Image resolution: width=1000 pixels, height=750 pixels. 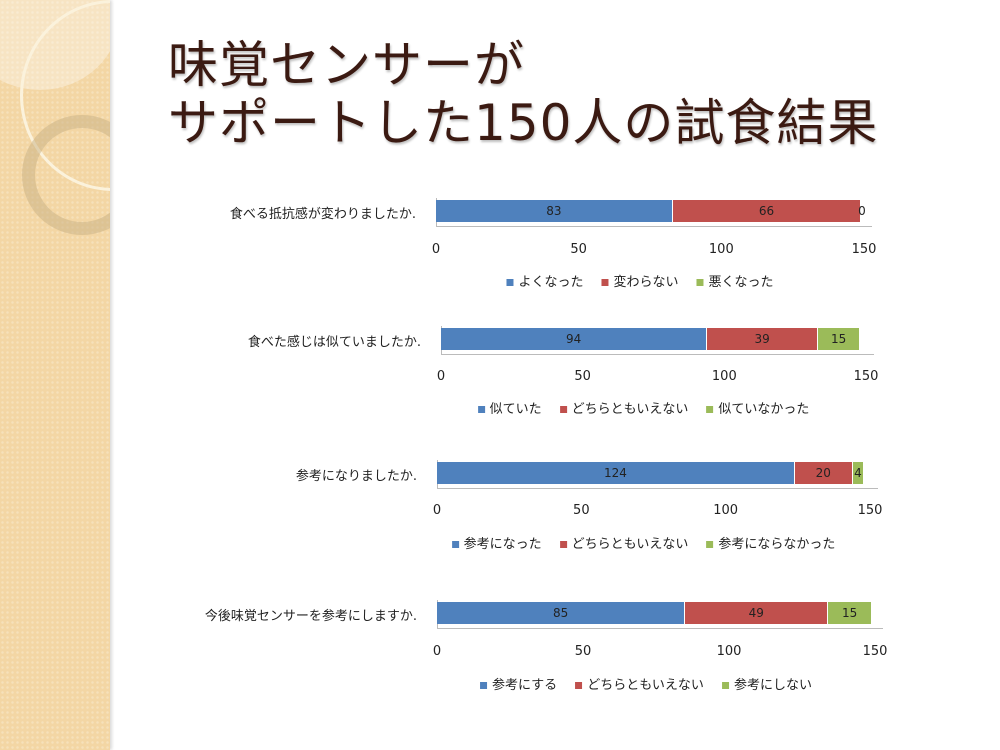 I want to click on legend: よくなった 変わらない 悪くなった, so click(x=640, y=280).